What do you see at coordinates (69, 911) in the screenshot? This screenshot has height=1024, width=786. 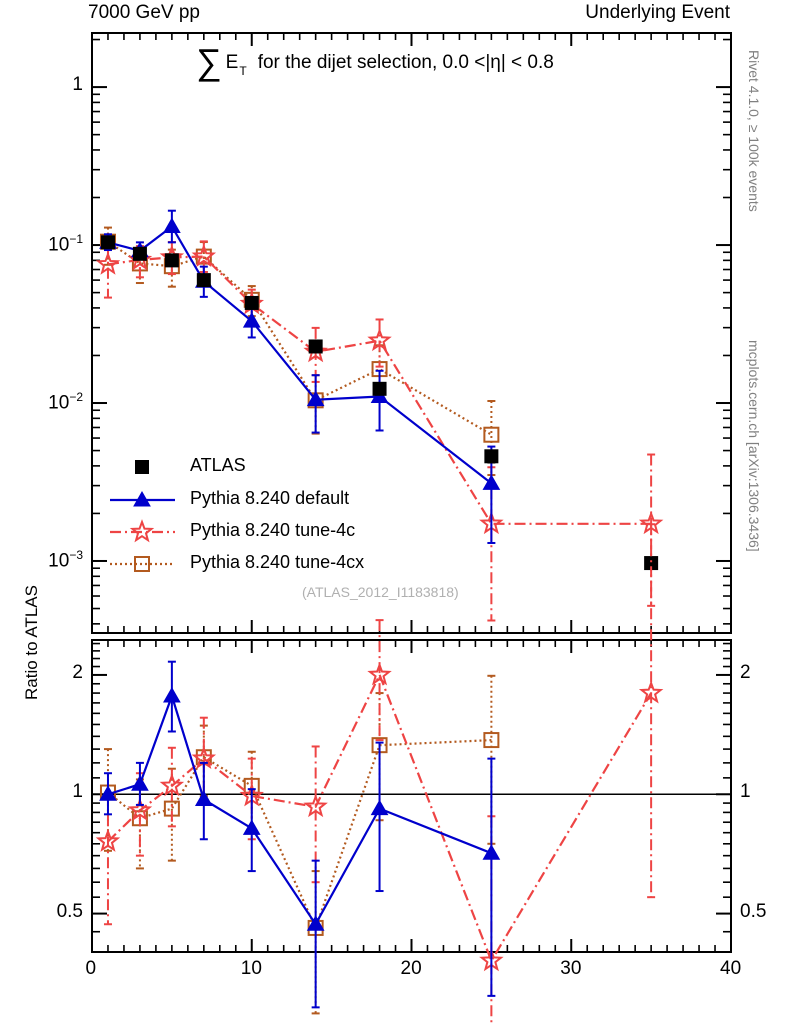 I see `ratio-y-tick-label: 0.5` at bounding box center [69, 911].